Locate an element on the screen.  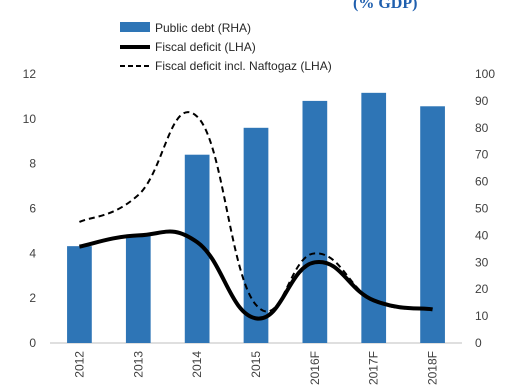
chart-title-fragment: (% GDP) is located at coordinates (385, 6).